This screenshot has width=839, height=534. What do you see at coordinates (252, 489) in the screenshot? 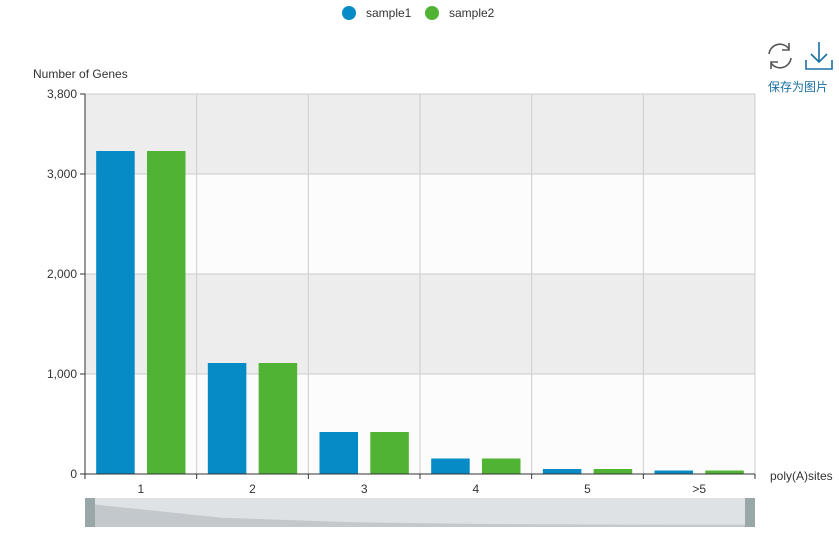
I see `x-tick-label: 2` at bounding box center [252, 489].